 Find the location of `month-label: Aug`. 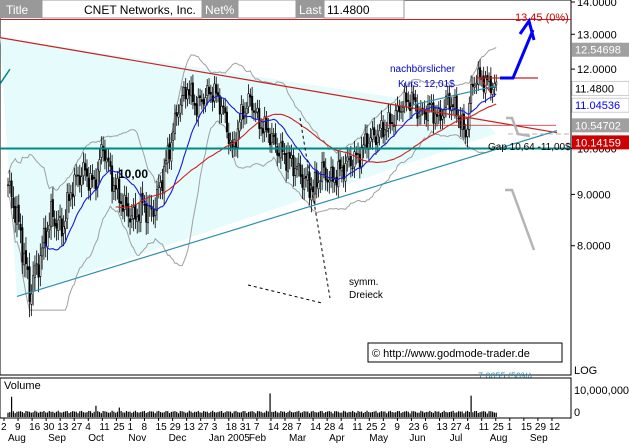

month-label: Aug is located at coordinates (17, 438).